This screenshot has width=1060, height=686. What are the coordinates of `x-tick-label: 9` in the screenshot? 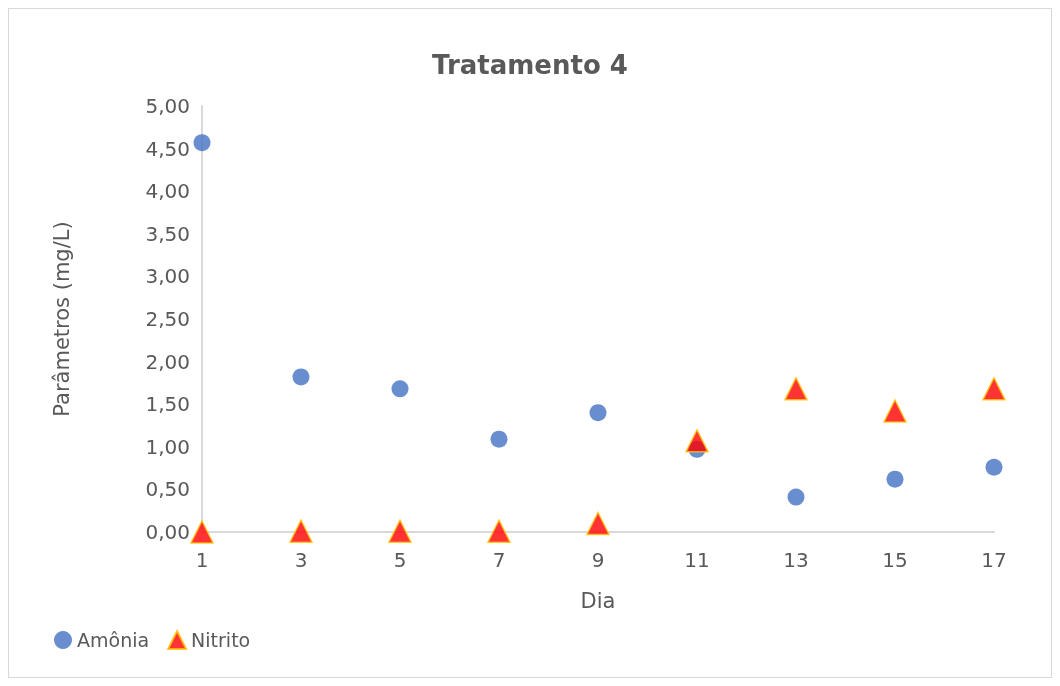 It's located at (598, 560).